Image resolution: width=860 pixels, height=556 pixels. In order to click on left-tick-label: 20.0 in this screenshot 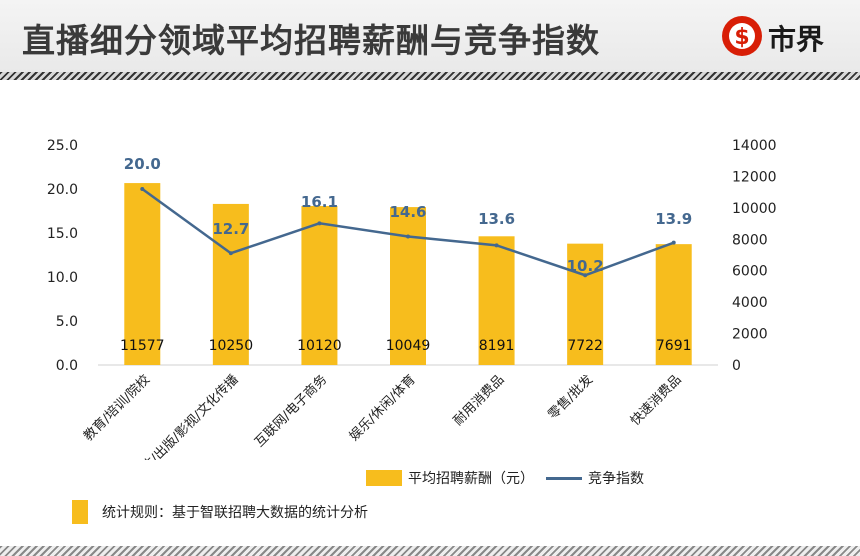, I will do `click(62, 190)`.